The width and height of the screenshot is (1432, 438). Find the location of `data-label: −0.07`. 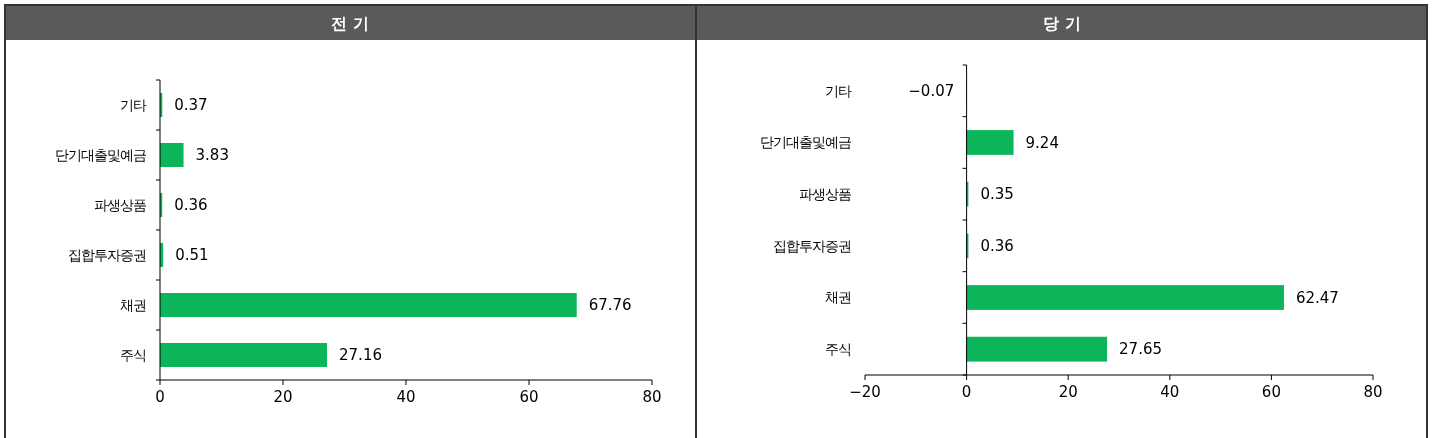

data-label: −0.07 is located at coordinates (931, 91).